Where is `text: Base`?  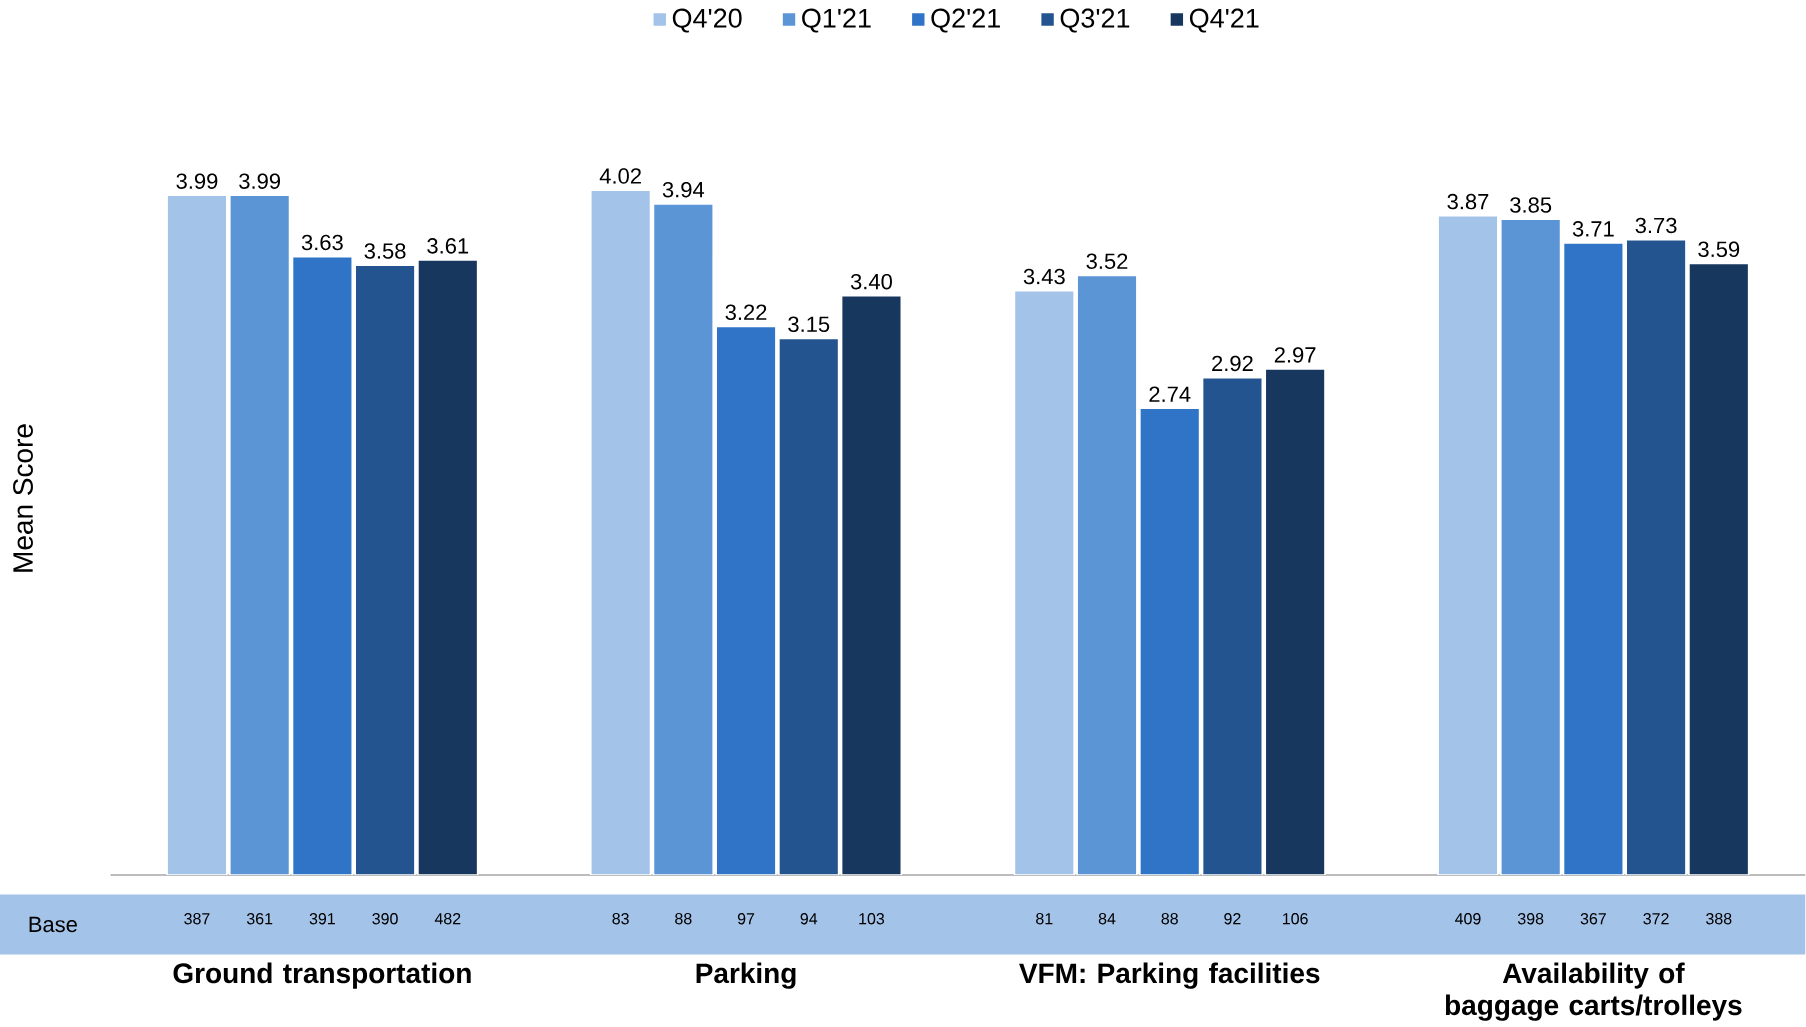
text: Base is located at coordinates (53, 924).